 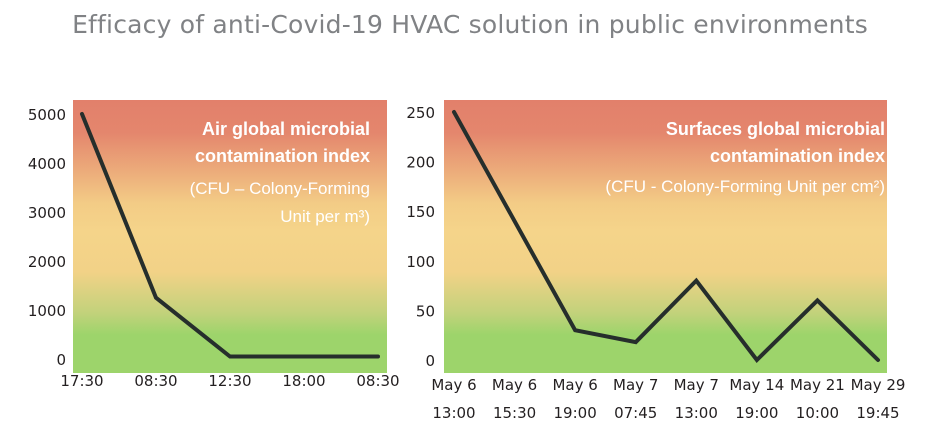 What do you see at coordinates (420, 163) in the screenshot?
I see `surfaces-y-tick-label: 200` at bounding box center [420, 163].